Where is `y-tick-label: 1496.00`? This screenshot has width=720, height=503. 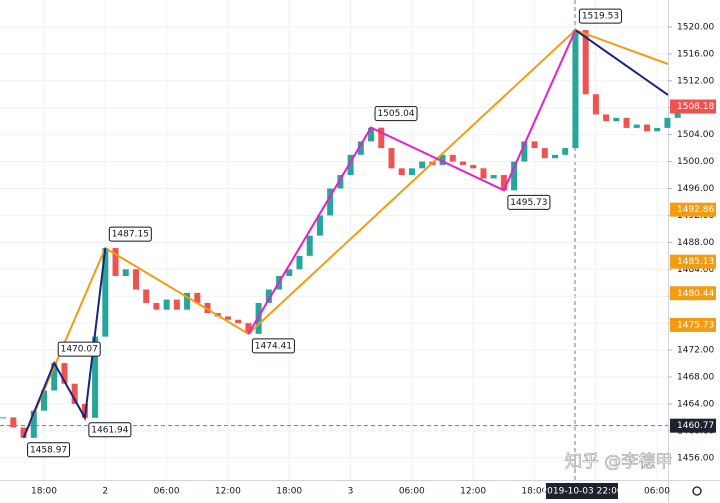
y-tick-label: 1496.00 is located at coordinates (695, 189).